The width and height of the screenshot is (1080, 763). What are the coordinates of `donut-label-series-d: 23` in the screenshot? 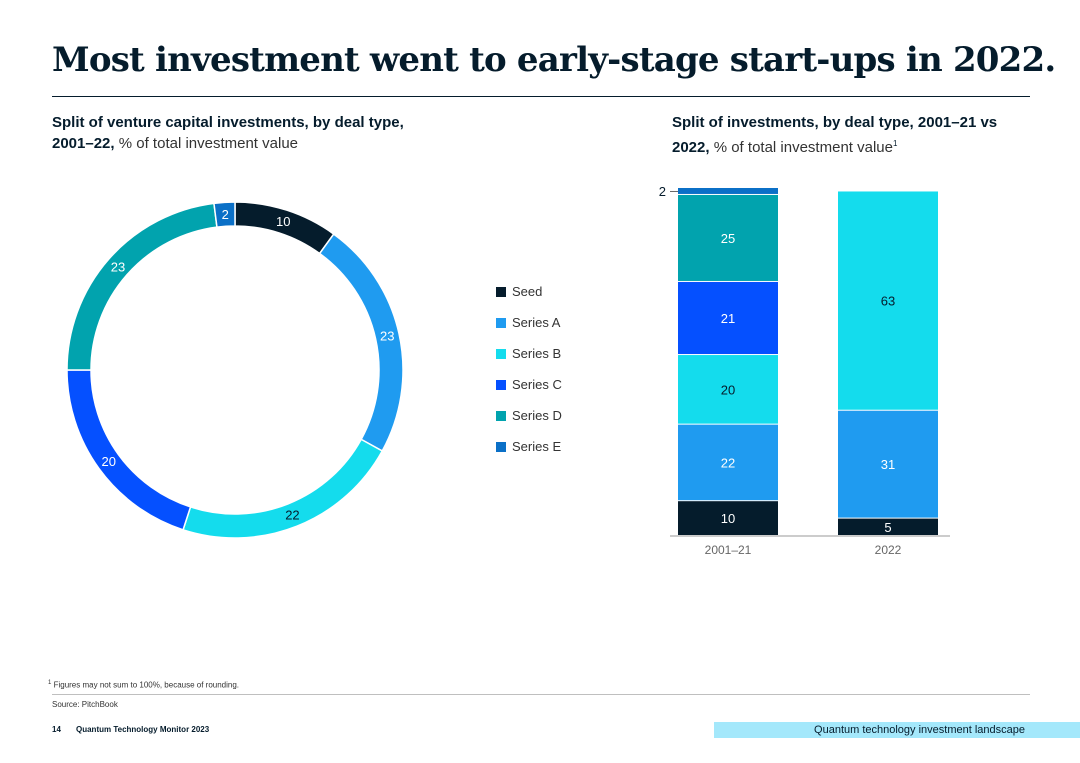 It's located at (118, 266).